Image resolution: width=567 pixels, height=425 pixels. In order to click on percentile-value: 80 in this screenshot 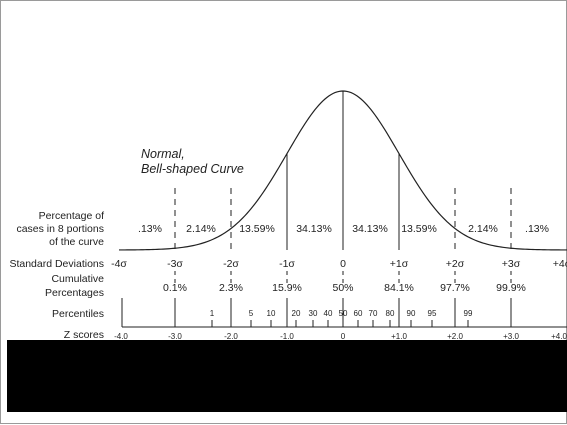, I will do `click(390, 313)`.